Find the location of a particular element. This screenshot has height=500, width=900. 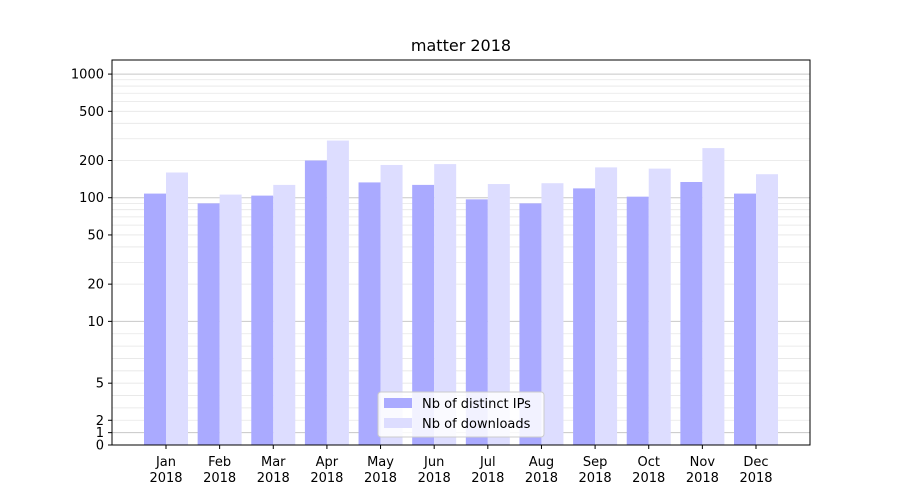

x-tick-label-month: Sep is located at coordinates (595, 462).